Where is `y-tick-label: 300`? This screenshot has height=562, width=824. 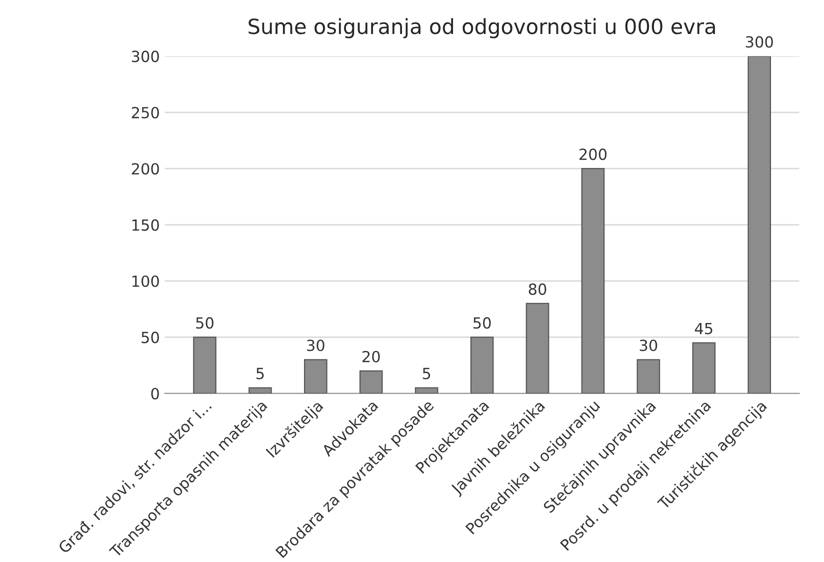
y-tick-label: 300 is located at coordinates (145, 56).